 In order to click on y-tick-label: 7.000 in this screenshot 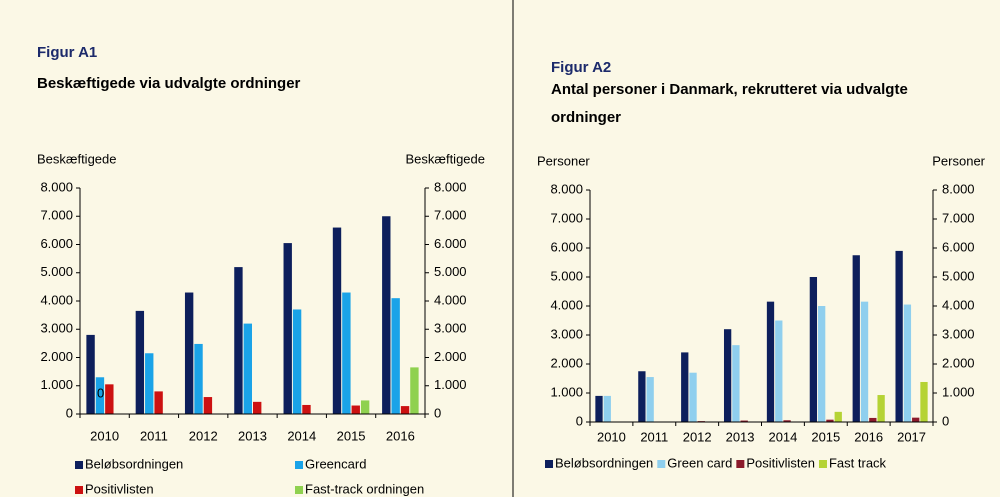, I will do `click(566, 217)`.